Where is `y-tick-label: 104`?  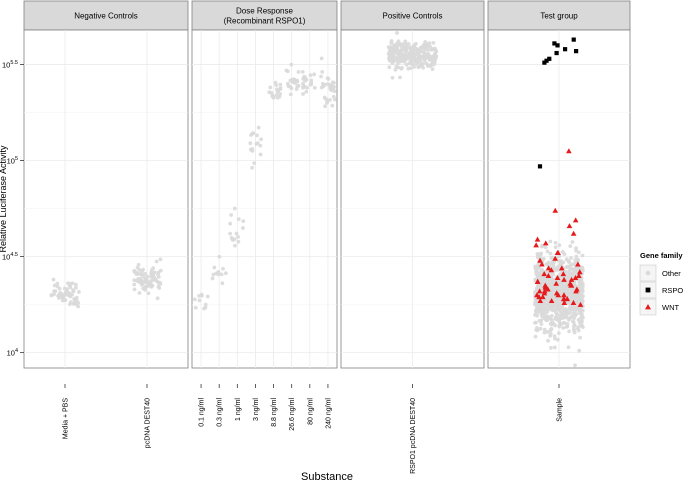
y-tick-label: 104 is located at coordinates (12, 353).